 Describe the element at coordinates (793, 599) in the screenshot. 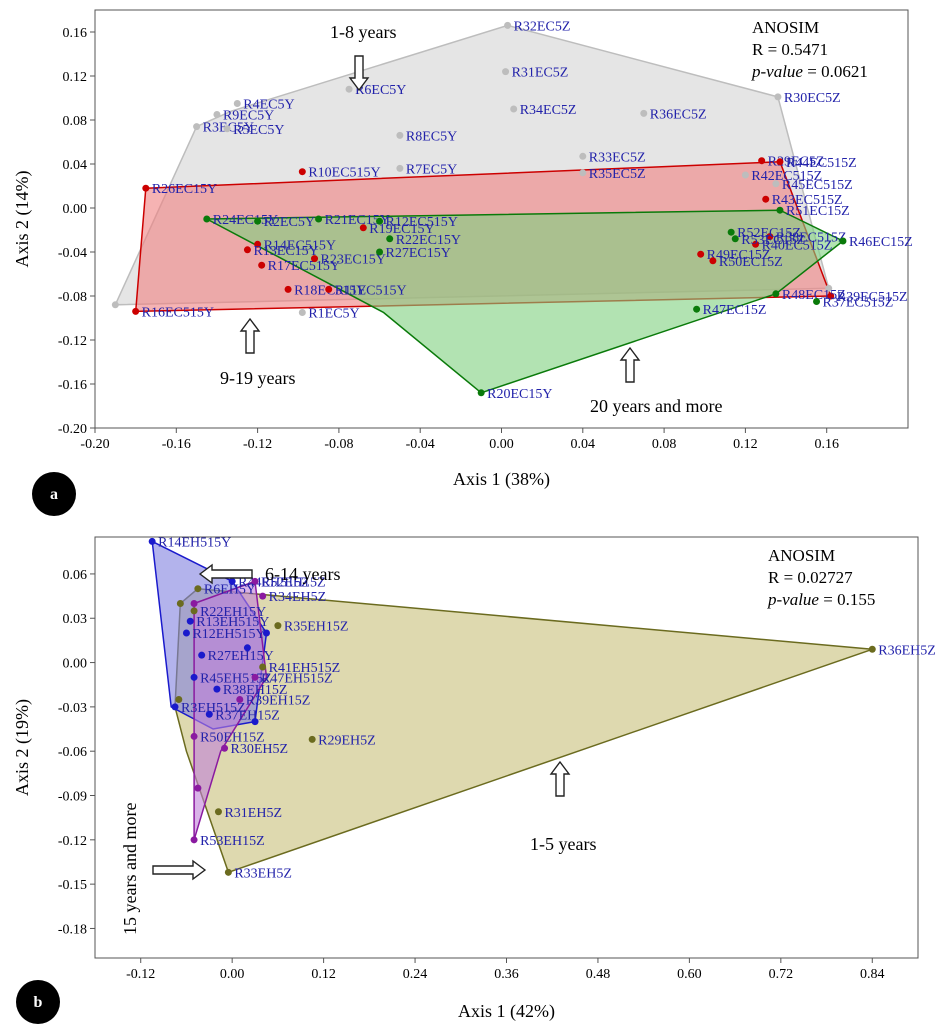

I see `p-value-label: p-value` at that location.